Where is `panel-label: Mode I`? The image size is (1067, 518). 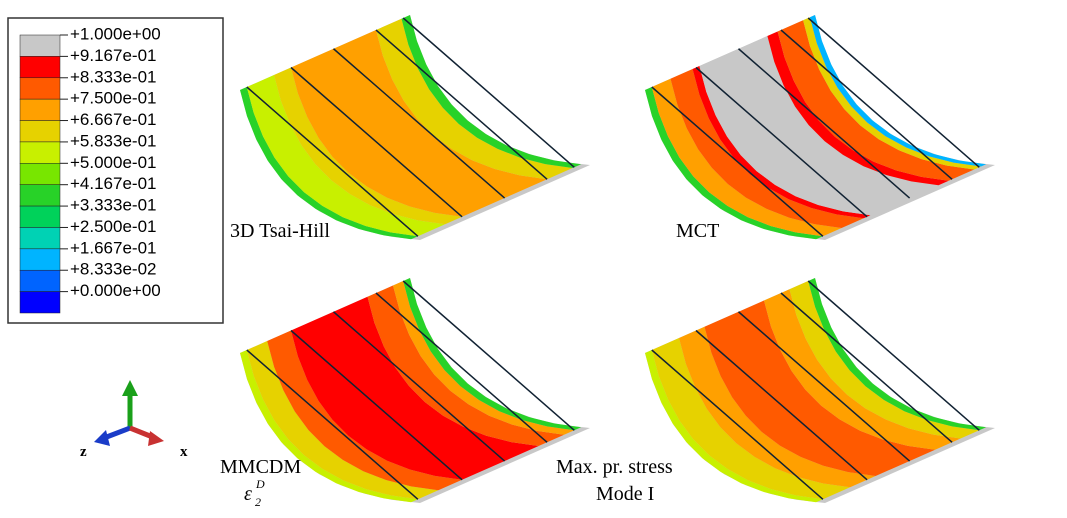 panel-label: Mode I is located at coordinates (625, 494).